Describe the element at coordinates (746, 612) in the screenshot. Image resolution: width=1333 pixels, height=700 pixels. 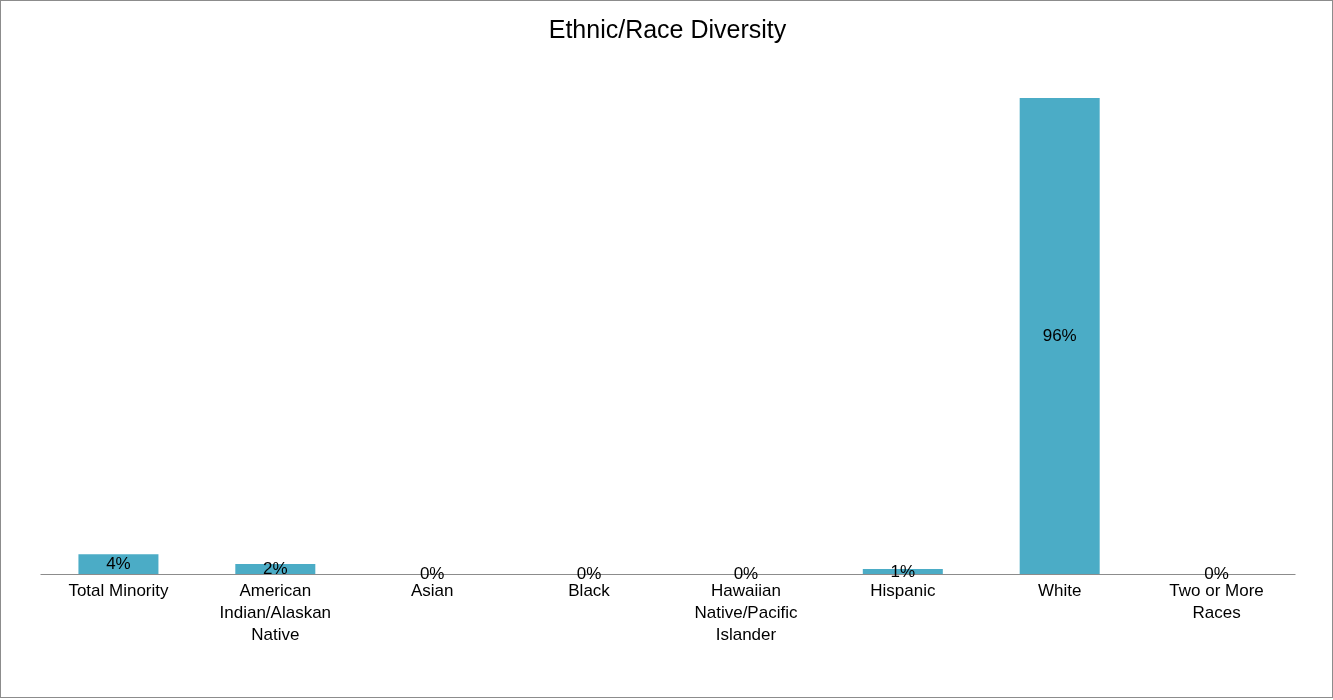
I see `x-tick-label: Hawaiian Native/Pacific Islander` at that location.